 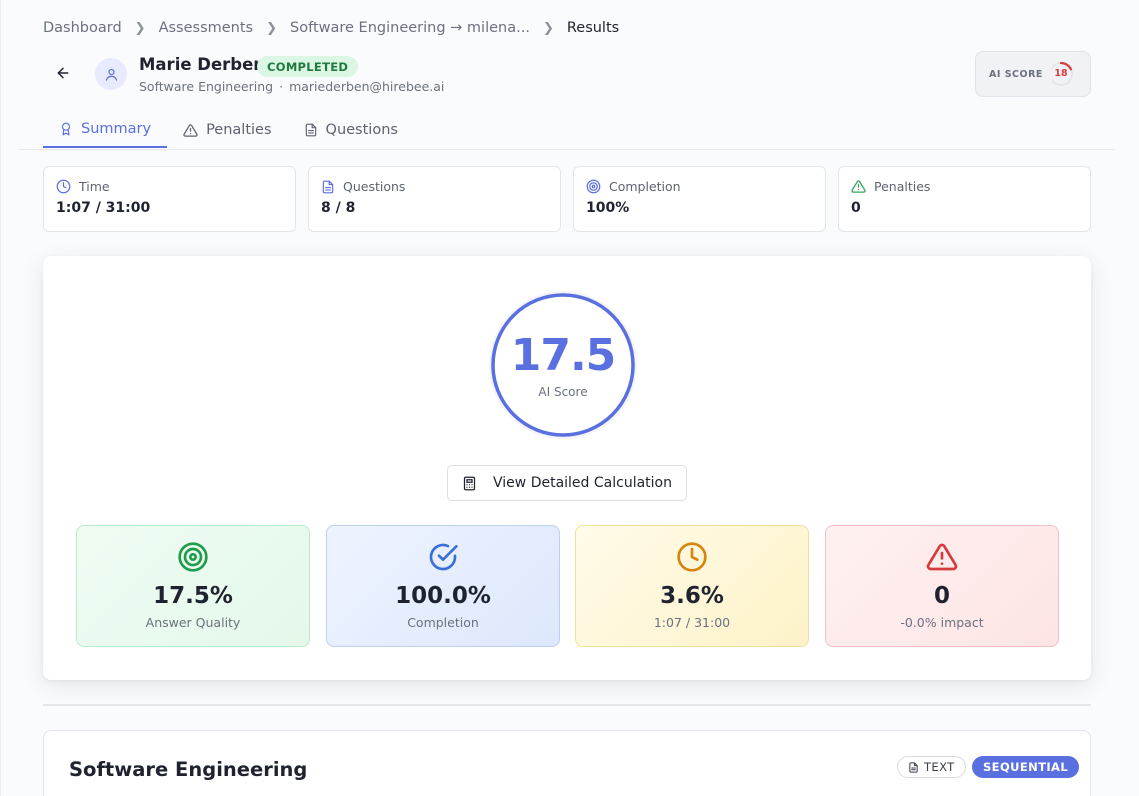 I want to click on tab-penalties-label: Penalties, so click(x=239, y=130).